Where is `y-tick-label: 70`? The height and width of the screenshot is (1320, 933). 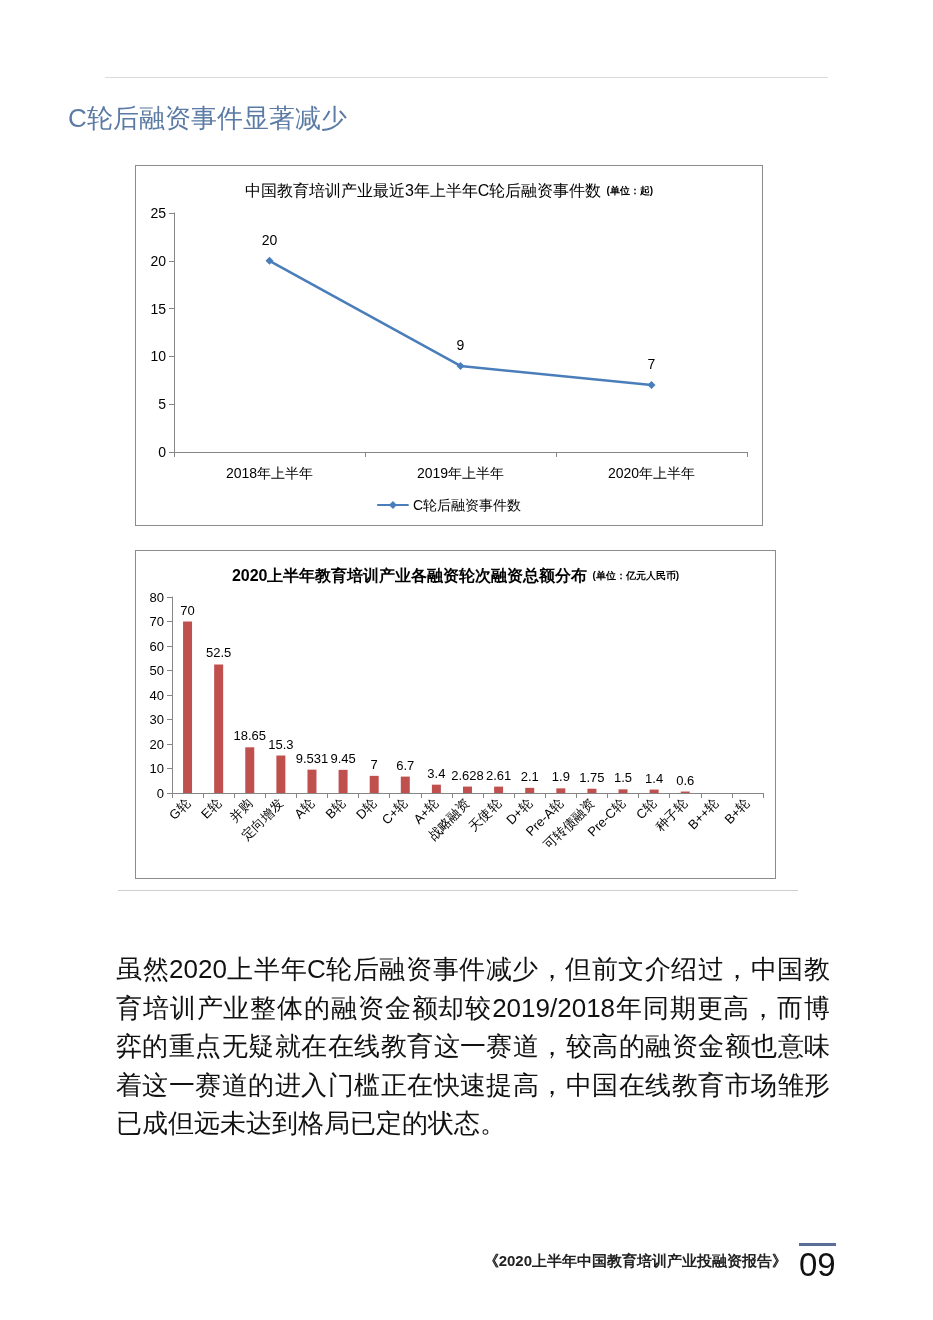 y-tick-label: 70 is located at coordinates (156, 621).